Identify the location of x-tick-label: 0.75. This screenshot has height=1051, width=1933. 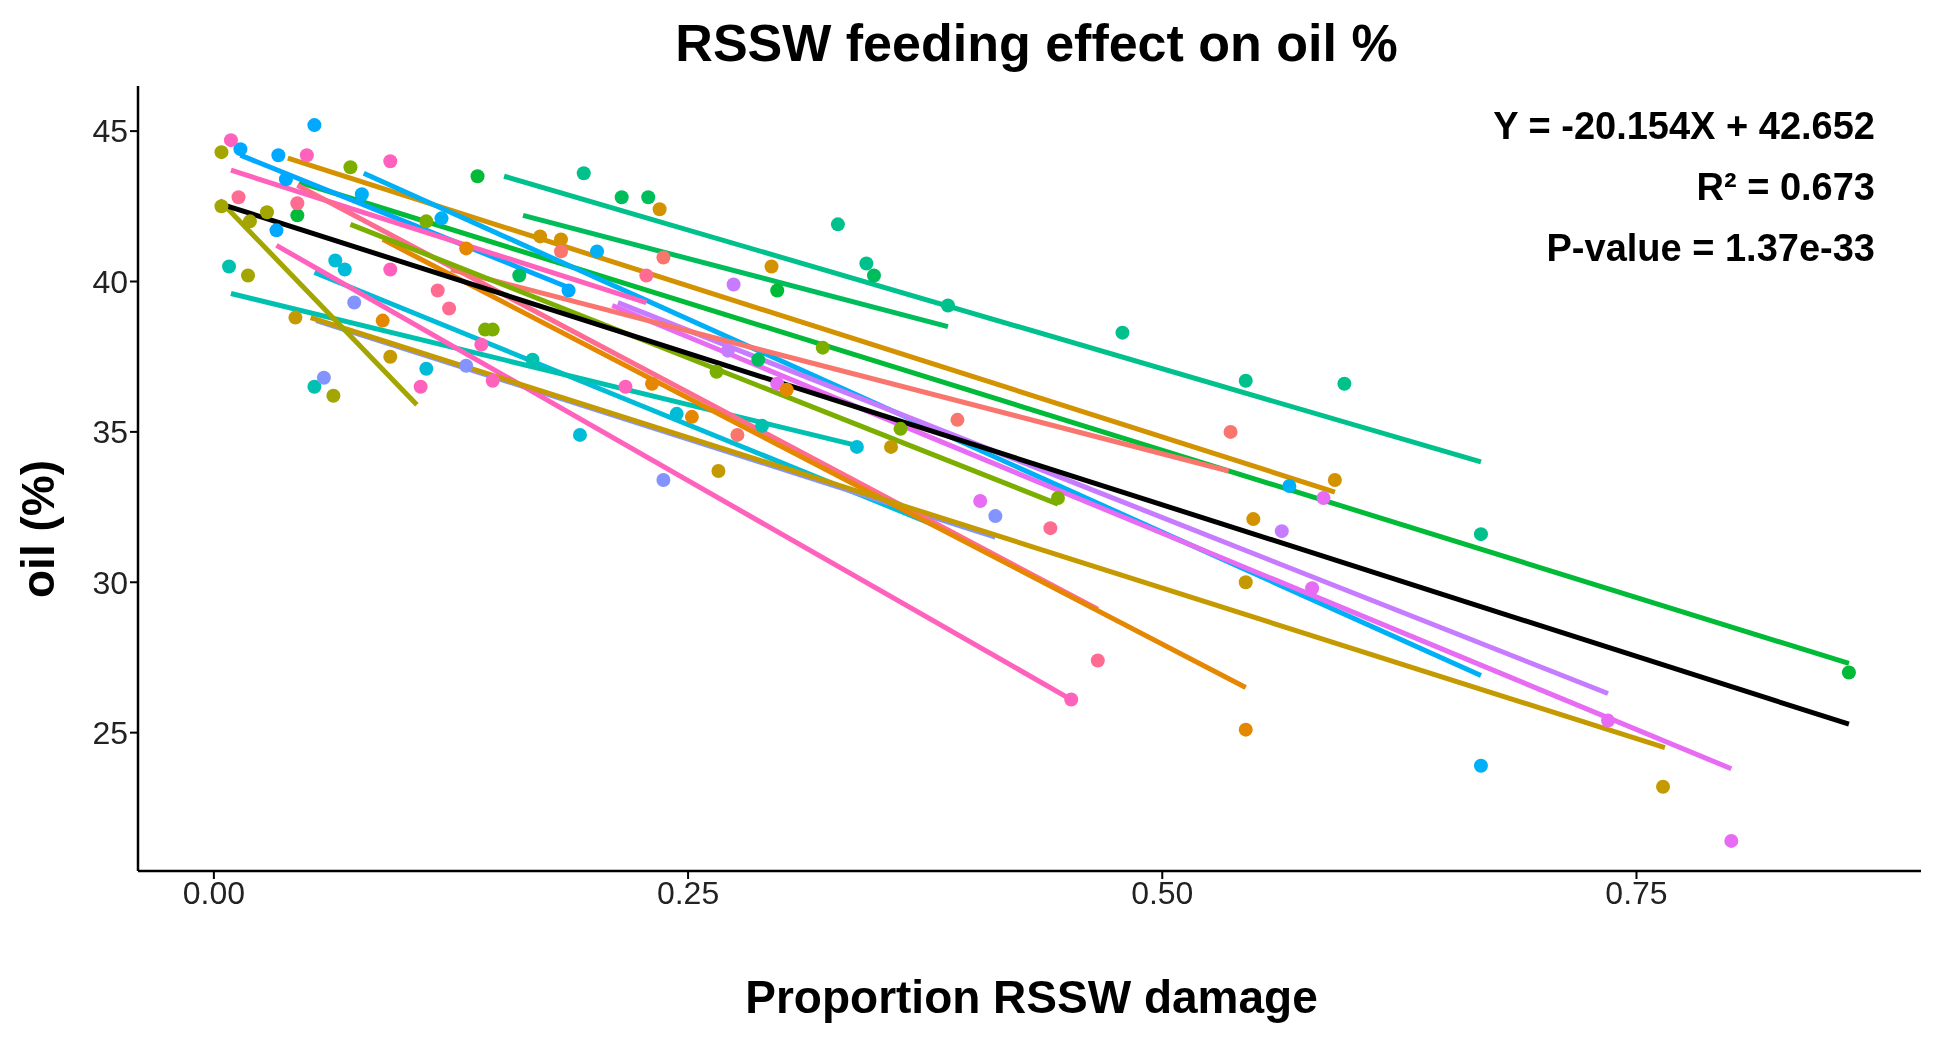
(1636, 892).